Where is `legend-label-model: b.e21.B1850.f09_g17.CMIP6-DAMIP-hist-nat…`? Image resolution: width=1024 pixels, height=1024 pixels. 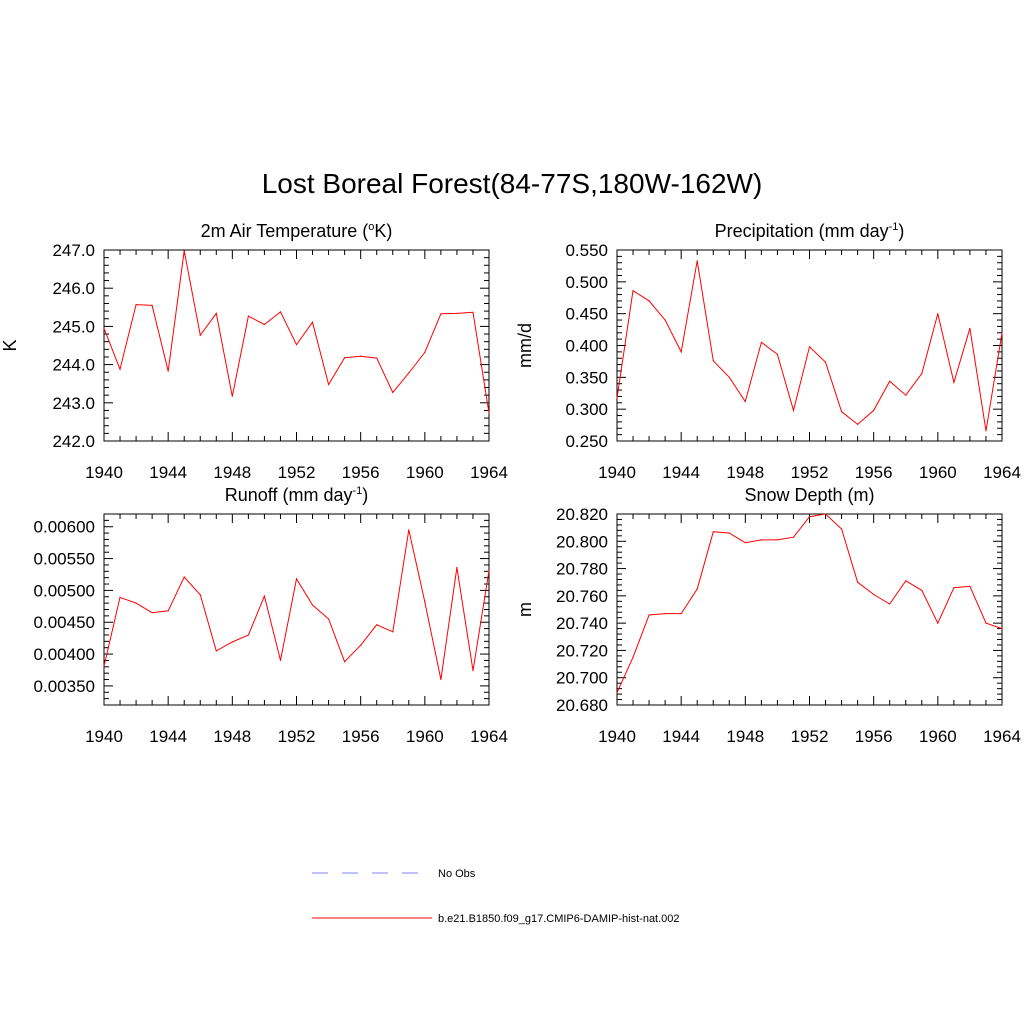 legend-label-model: b.e21.B1850.f09_g17.CMIP6-DAMIP-hist-nat… is located at coordinates (559, 919).